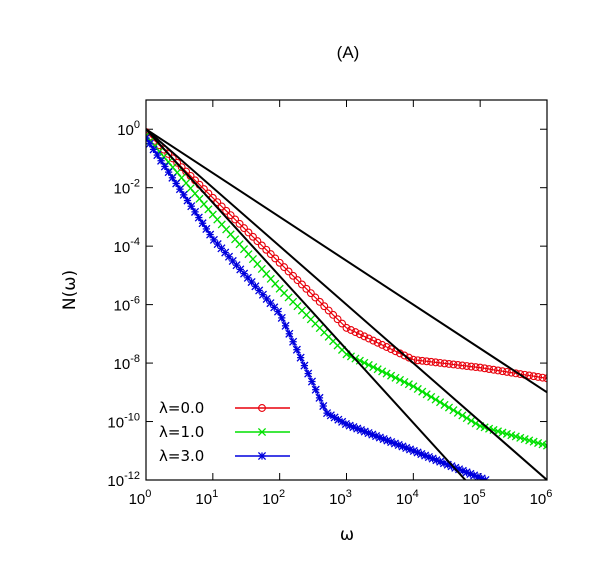  Describe the element at coordinates (127, 363) in the screenshot. I see `y-tick-label: 10⁻⁸` at that location.